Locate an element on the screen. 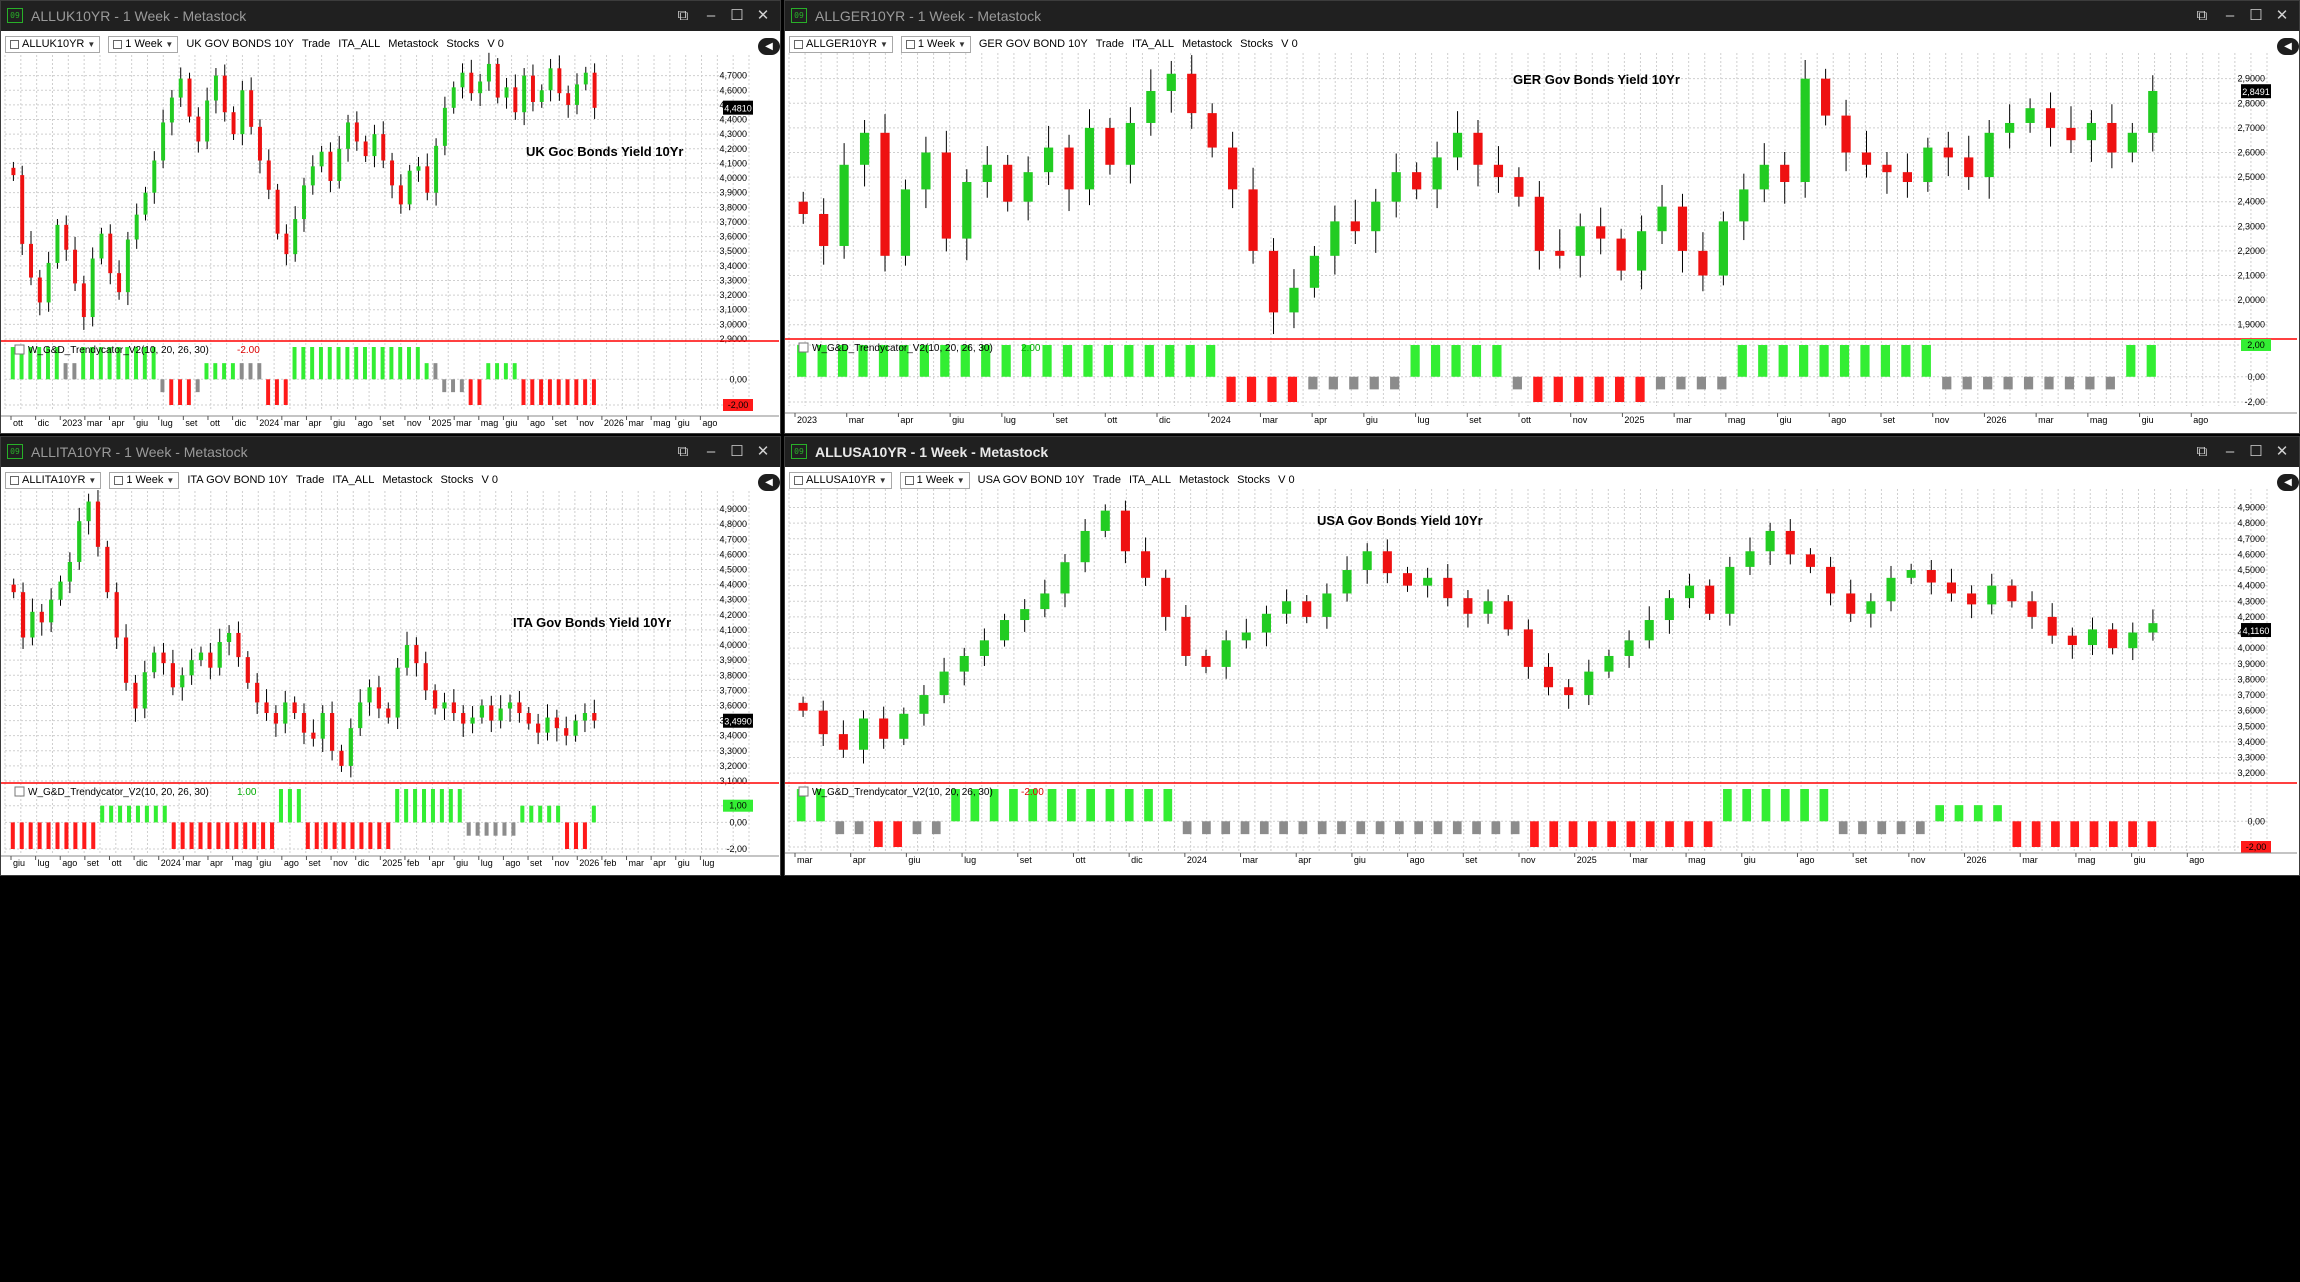  date-axis-label: giu is located at coordinates (958, 420).